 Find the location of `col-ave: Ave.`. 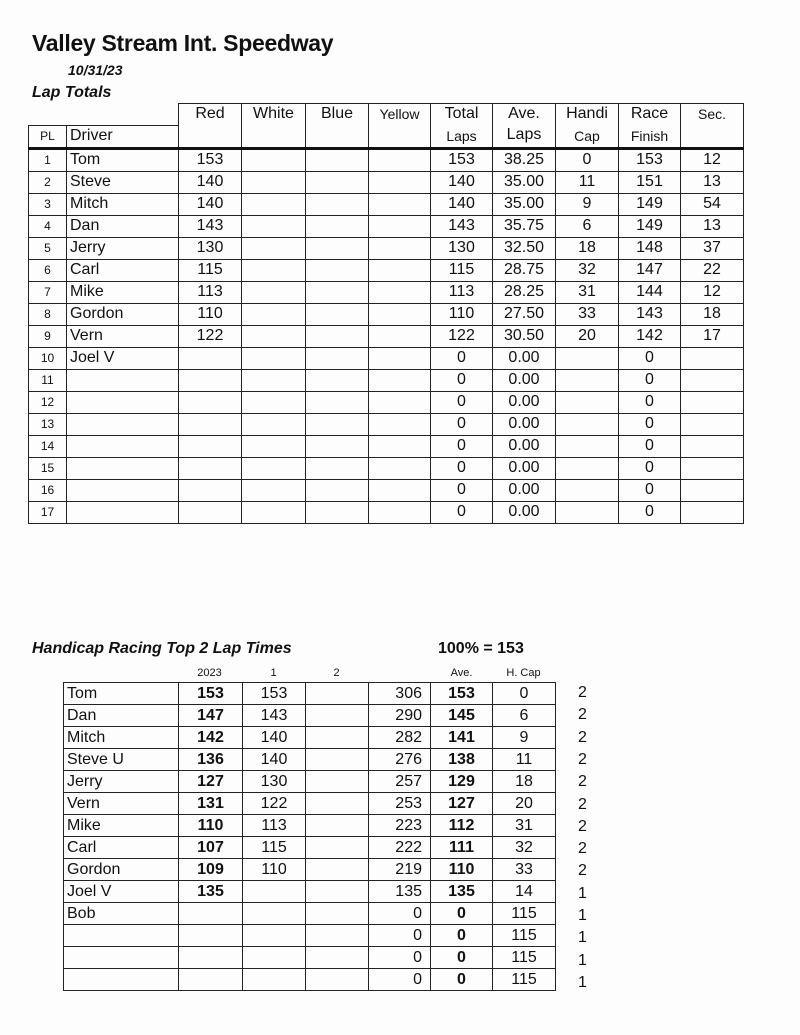

col-ave: Ave. is located at coordinates (524, 114).